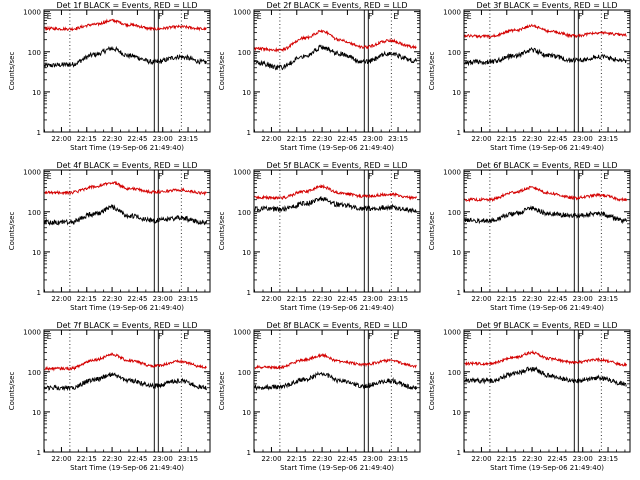 The height and width of the screenshot is (480, 640). Describe the element at coordinates (126, 165) in the screenshot. I see `panel-title: Det 4f BLACK = Events, RED = LLD` at that location.